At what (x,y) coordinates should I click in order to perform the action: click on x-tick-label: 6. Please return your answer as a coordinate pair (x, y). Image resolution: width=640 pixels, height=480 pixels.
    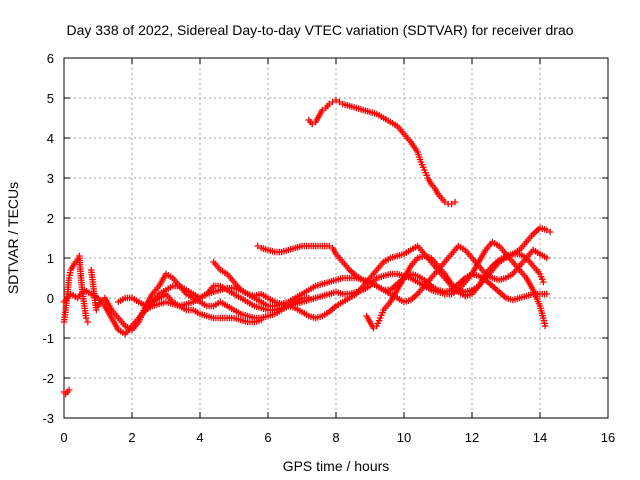
    Looking at the image, I should click on (267, 437).